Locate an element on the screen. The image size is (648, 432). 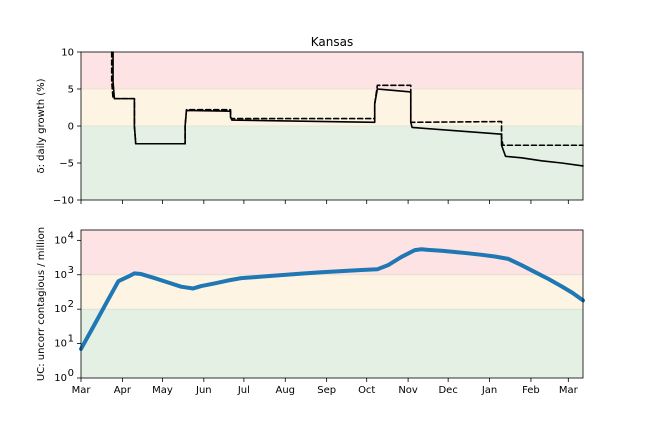
bottom-ytick-label-4: 10 is located at coordinates (60, 240).